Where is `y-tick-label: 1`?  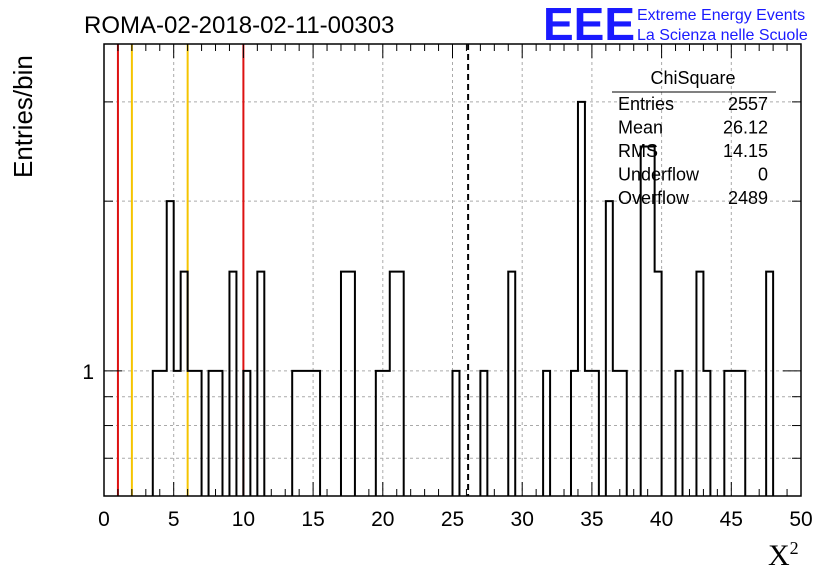 y-tick-label: 1 is located at coordinates (88, 372).